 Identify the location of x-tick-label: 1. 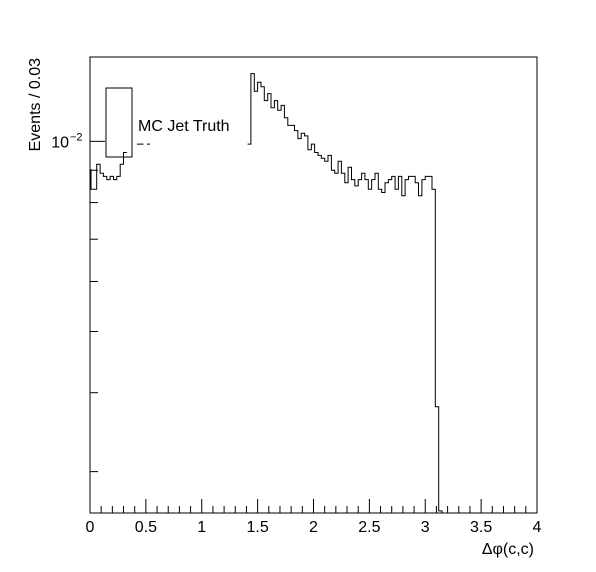
(201, 527).